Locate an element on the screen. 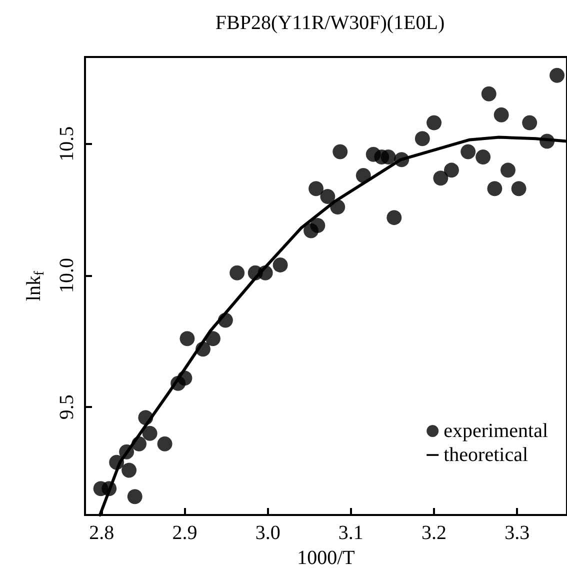 This screenshot has width=567, height=575. x-tick-label: 2.9 is located at coordinates (185, 533).